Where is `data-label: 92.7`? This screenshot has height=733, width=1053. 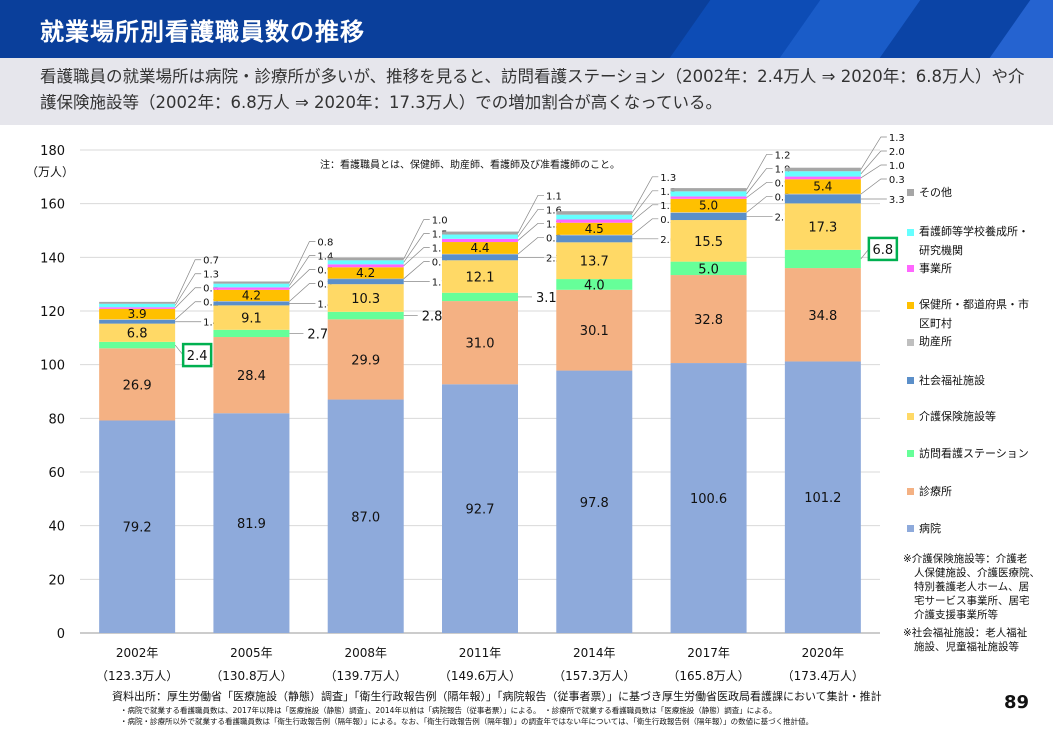
data-label: 92.7 is located at coordinates (480, 510).